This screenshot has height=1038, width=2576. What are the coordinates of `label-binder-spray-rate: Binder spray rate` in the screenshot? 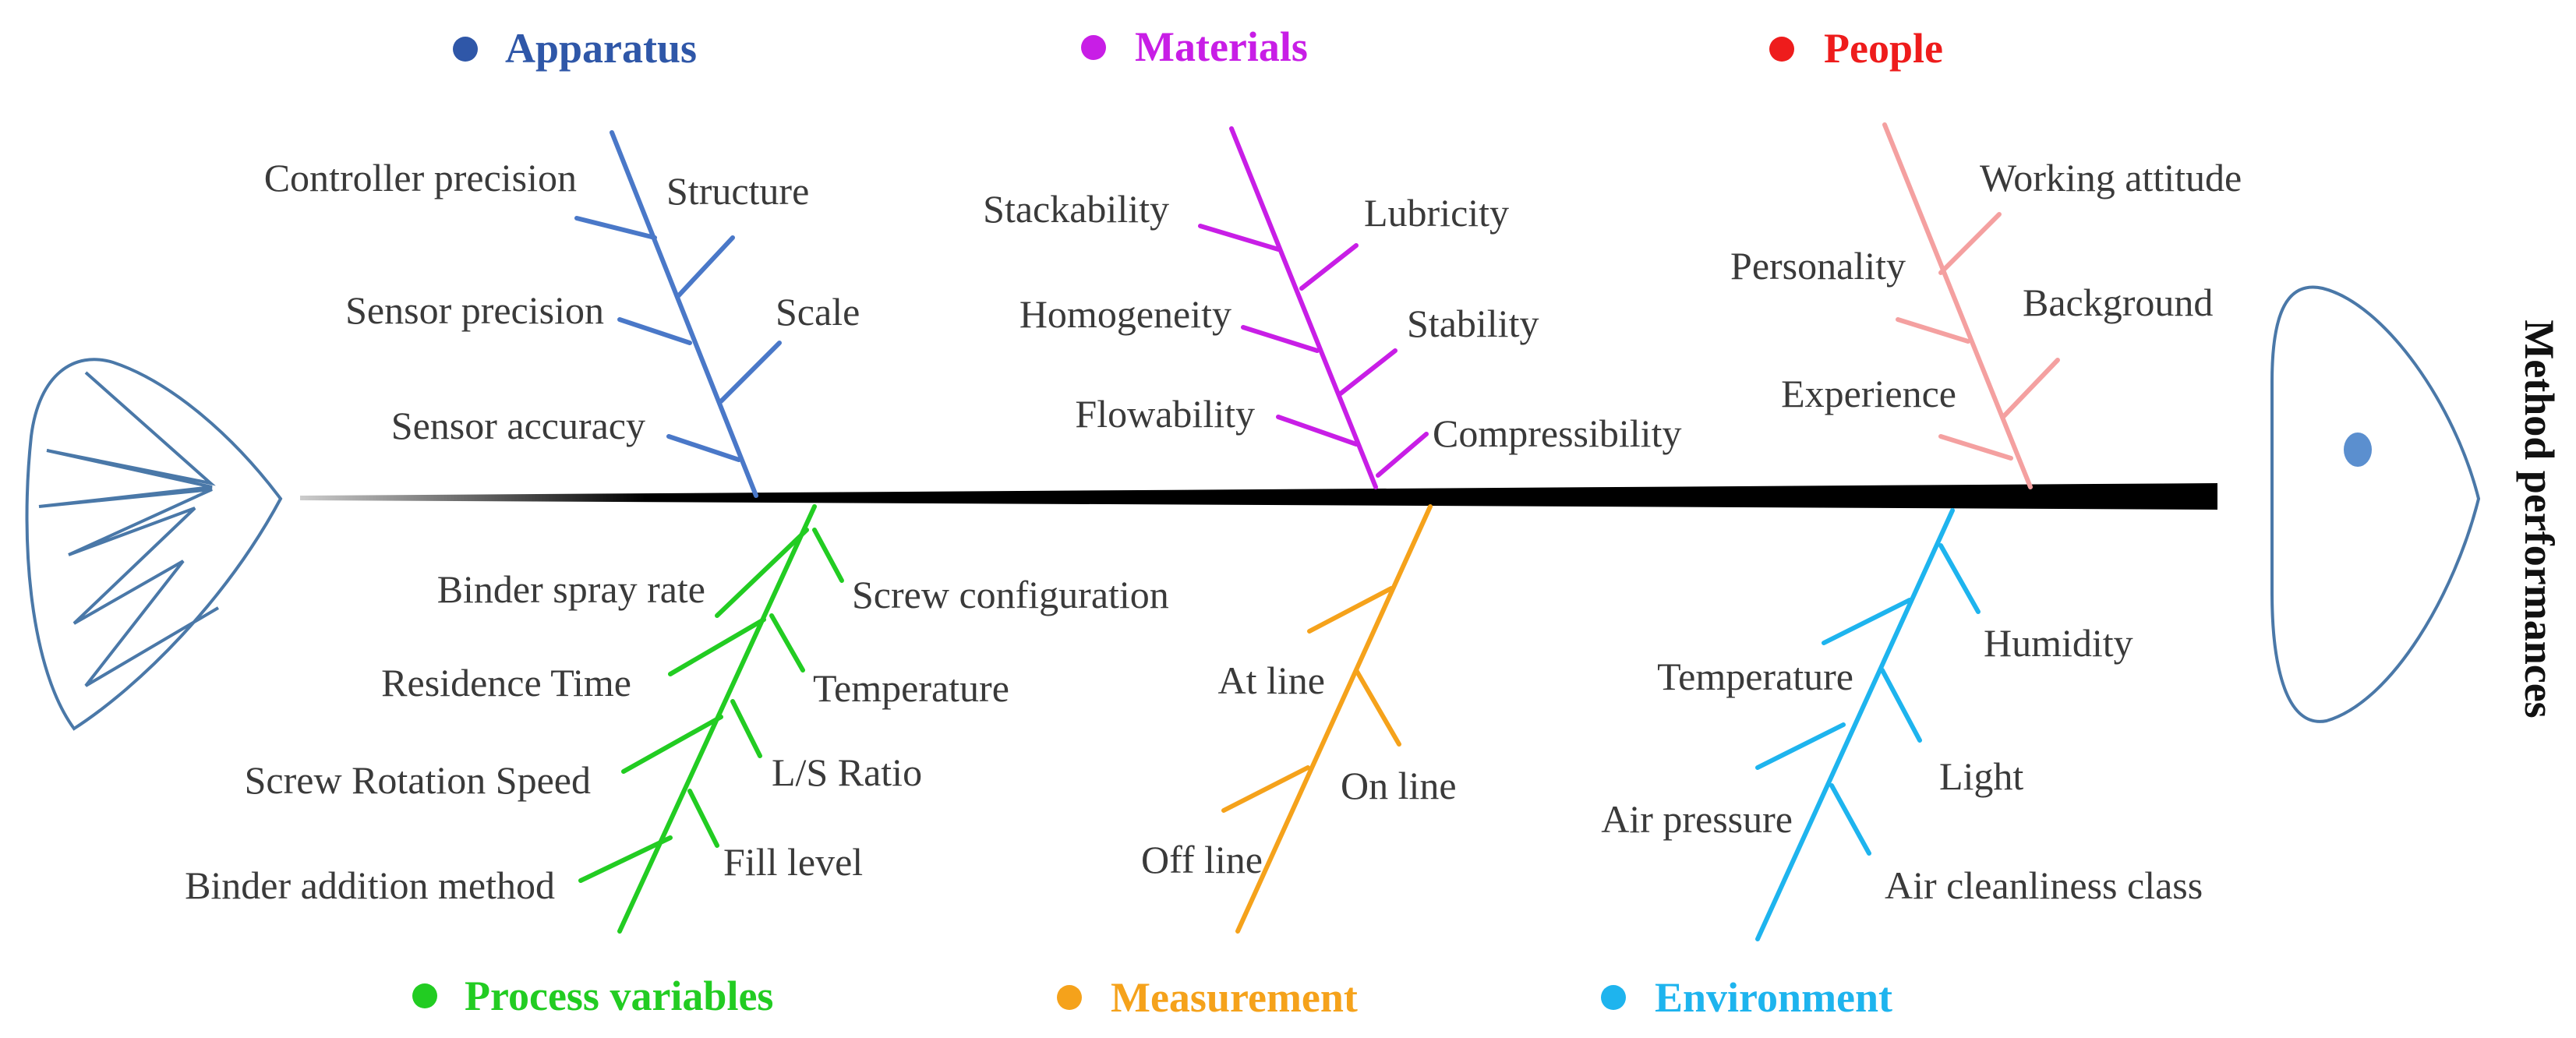 It's located at (571, 589).